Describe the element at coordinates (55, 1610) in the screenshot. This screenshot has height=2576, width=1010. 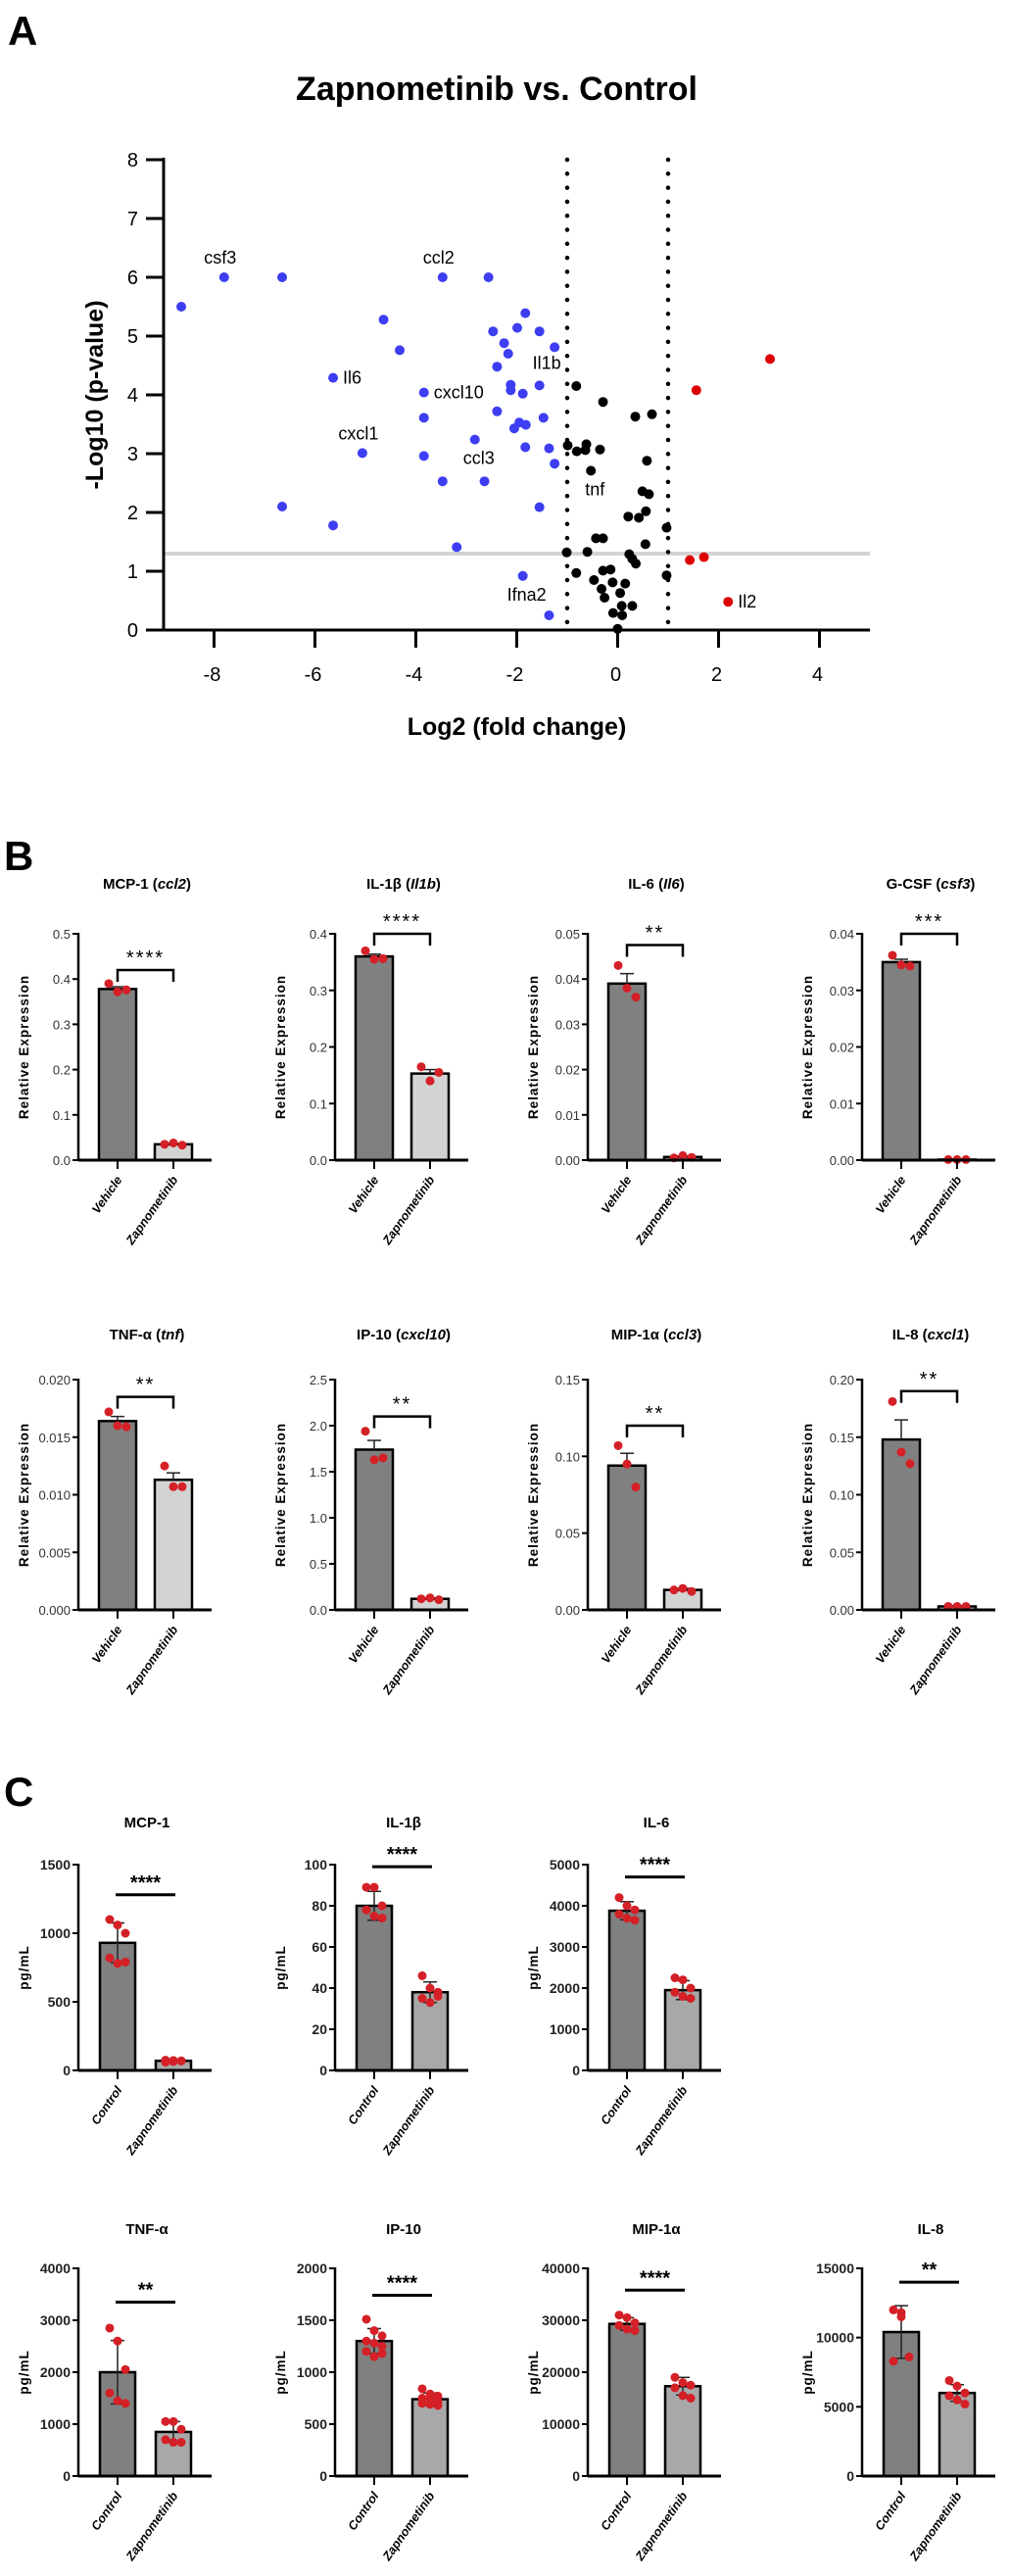
I see `y-tick-label: 0.000` at that location.